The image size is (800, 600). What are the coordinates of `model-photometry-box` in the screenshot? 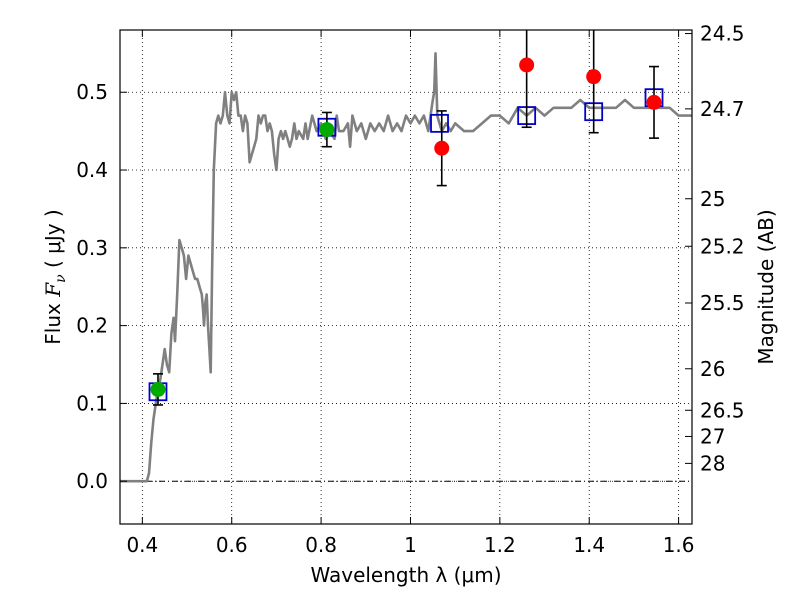 It's located at (439, 123).